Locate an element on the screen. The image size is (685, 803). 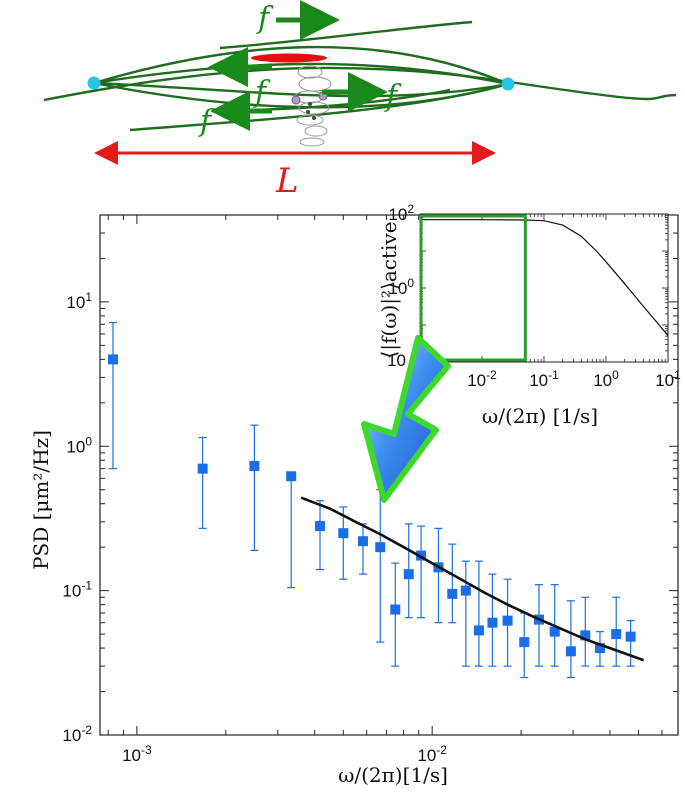
inset-x-tick-label: 10⁻² is located at coordinates (482, 379).